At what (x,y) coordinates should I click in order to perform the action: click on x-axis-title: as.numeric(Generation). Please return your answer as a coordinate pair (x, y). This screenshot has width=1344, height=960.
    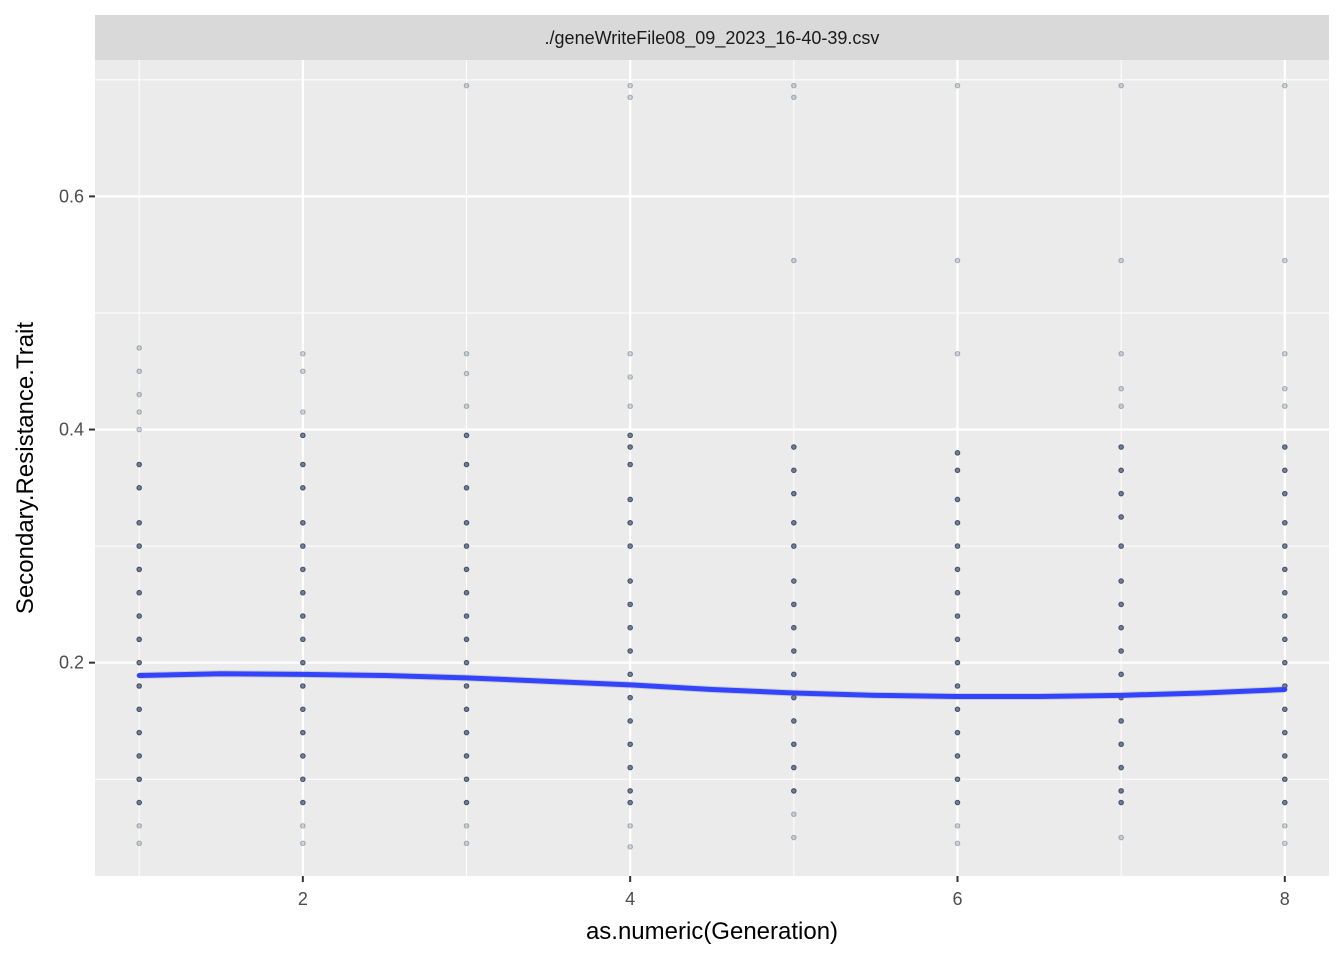
    Looking at the image, I should click on (712, 931).